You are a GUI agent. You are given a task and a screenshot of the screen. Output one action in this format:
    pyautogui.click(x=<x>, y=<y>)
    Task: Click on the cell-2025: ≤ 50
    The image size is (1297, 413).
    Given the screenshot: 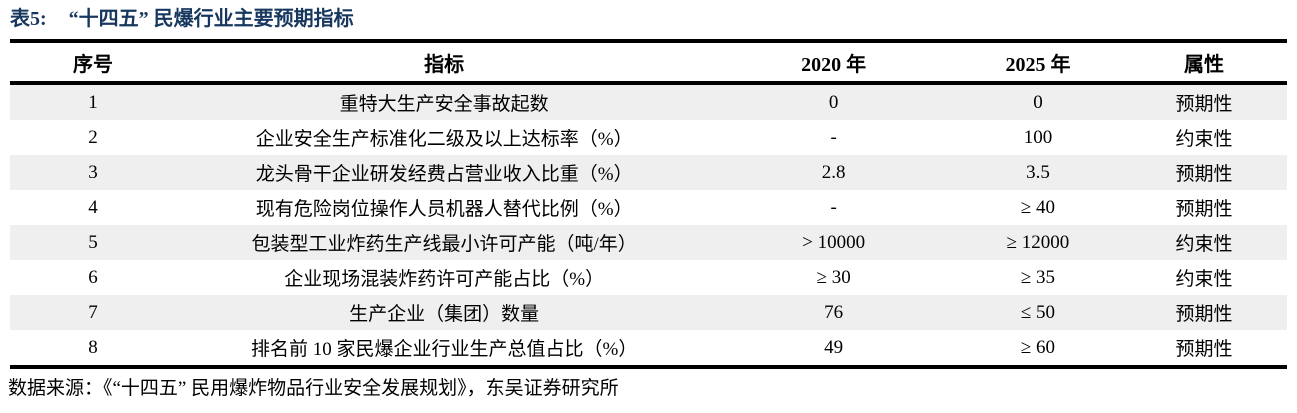 What is the action you would take?
    pyautogui.click(x=1038, y=312)
    